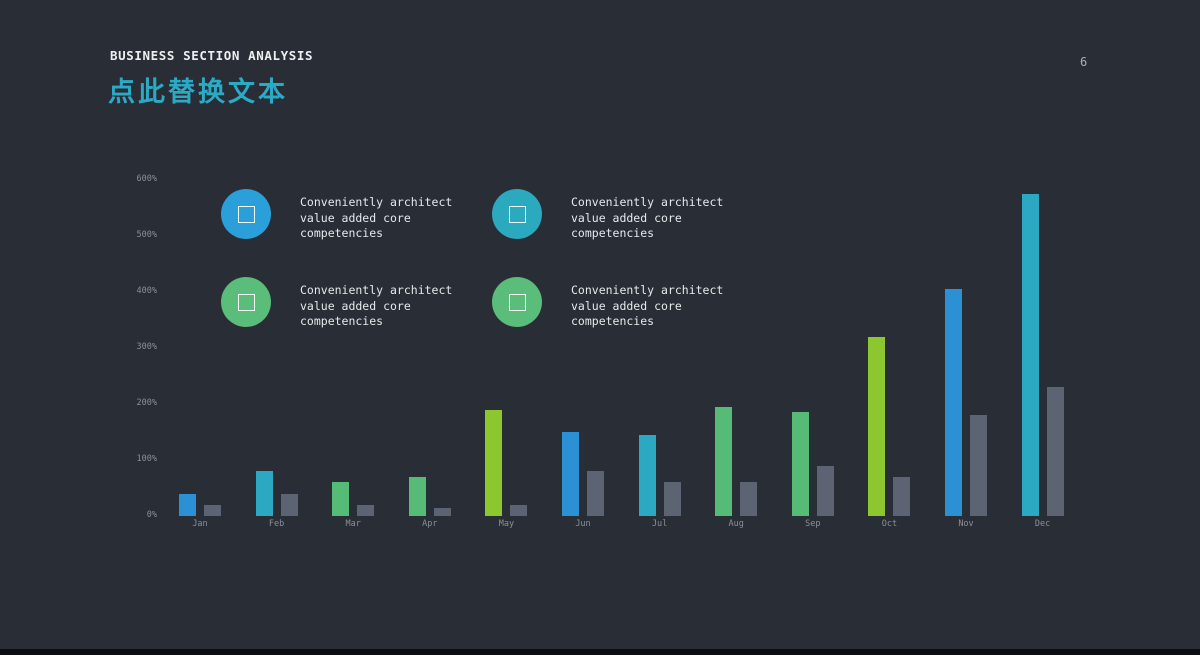 This screenshot has width=1200, height=655. Describe the element at coordinates (519, 510) in the screenshot. I see `bar-may-secondary` at that location.